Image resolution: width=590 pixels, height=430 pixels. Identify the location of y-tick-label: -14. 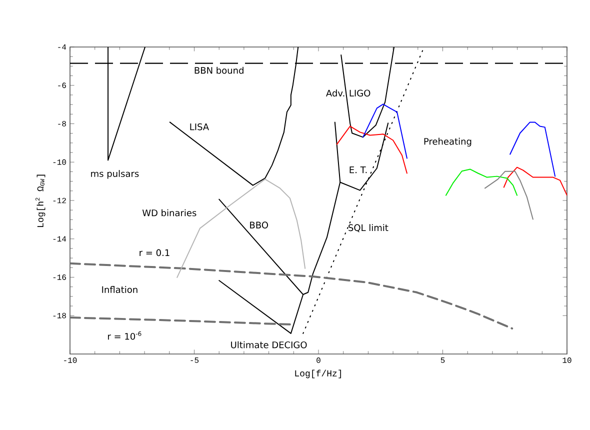
(59, 239).